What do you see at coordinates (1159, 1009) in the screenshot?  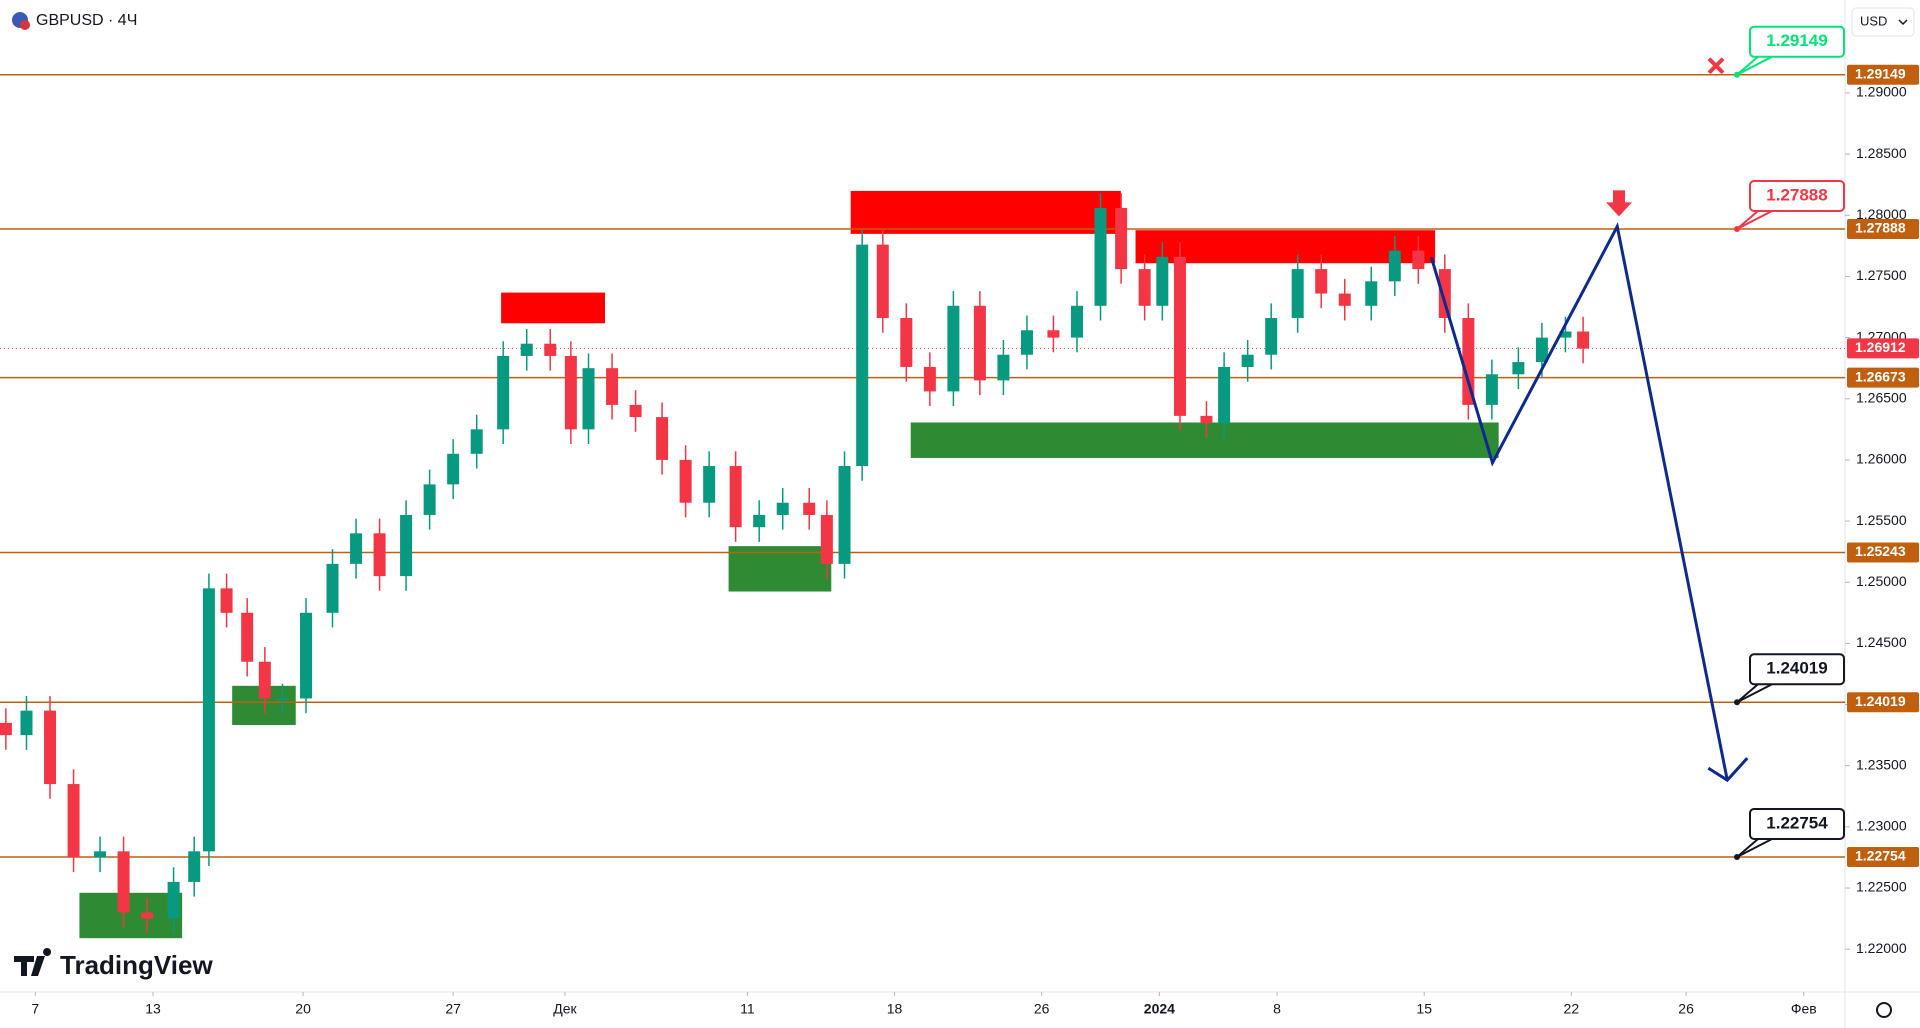 I see `x-tick-label: 2024` at bounding box center [1159, 1009].